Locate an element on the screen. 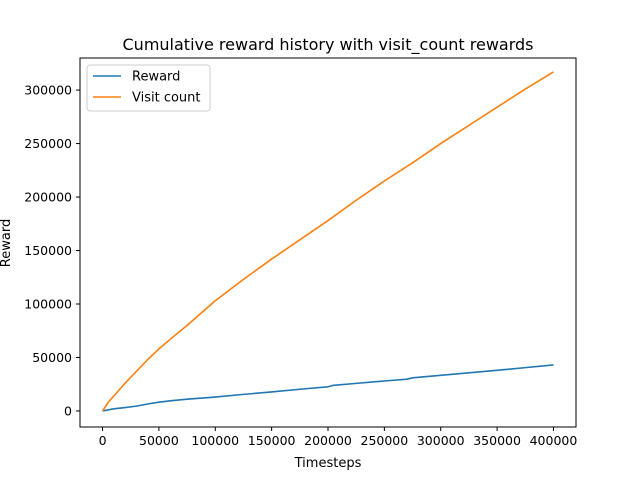 The width and height of the screenshot is (640, 480). x-tick-label: 0 is located at coordinates (103, 440).